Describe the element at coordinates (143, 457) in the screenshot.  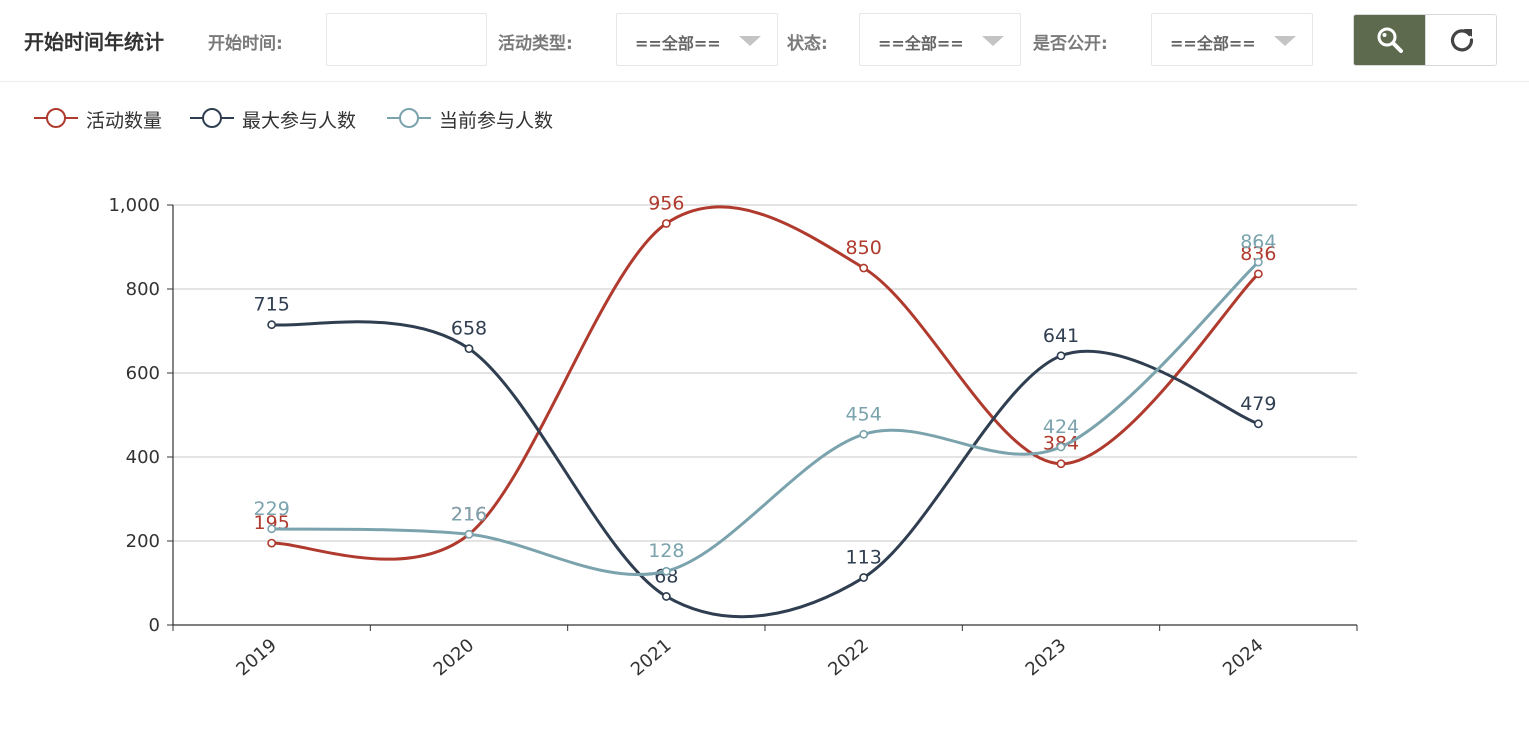
I see `y-tick-label: 400` at that location.